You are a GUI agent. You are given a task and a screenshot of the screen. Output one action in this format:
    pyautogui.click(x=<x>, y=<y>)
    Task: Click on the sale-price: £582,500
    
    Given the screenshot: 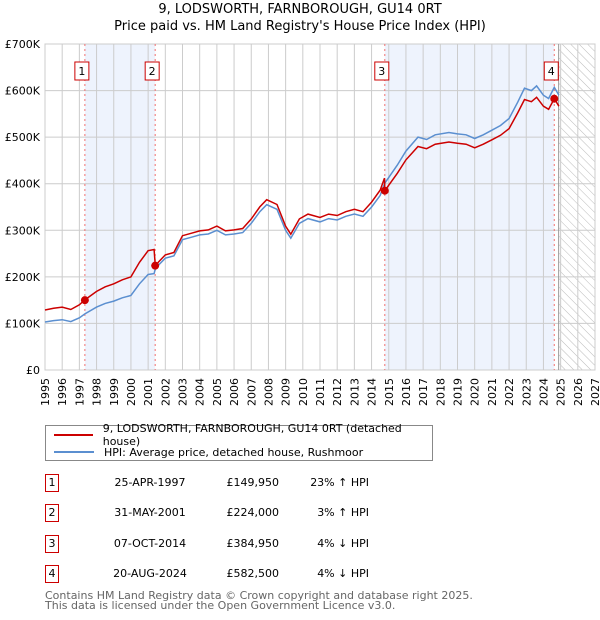 What is the action you would take?
    pyautogui.click(x=253, y=573)
    